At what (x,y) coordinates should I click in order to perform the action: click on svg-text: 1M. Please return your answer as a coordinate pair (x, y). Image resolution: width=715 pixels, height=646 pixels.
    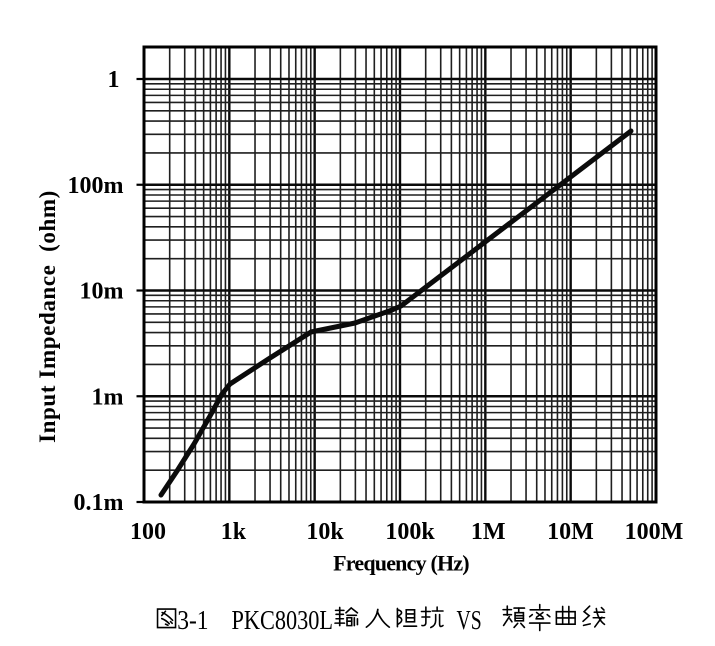
    Looking at the image, I should click on (488, 532).